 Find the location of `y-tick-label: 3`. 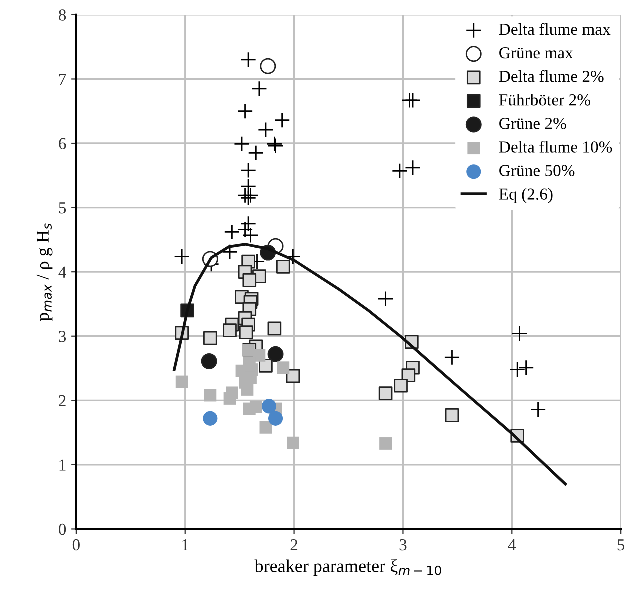

y-tick-label: 3 is located at coordinates (62, 336).